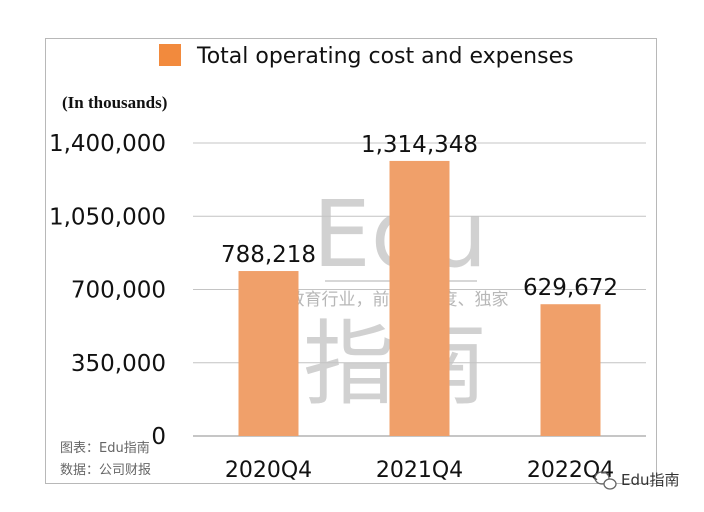 Image resolution: width=704 pixels, height=512 pixels. What do you see at coordinates (107, 144) in the screenshot?
I see `y-tick-label: 1,400,000` at bounding box center [107, 144].